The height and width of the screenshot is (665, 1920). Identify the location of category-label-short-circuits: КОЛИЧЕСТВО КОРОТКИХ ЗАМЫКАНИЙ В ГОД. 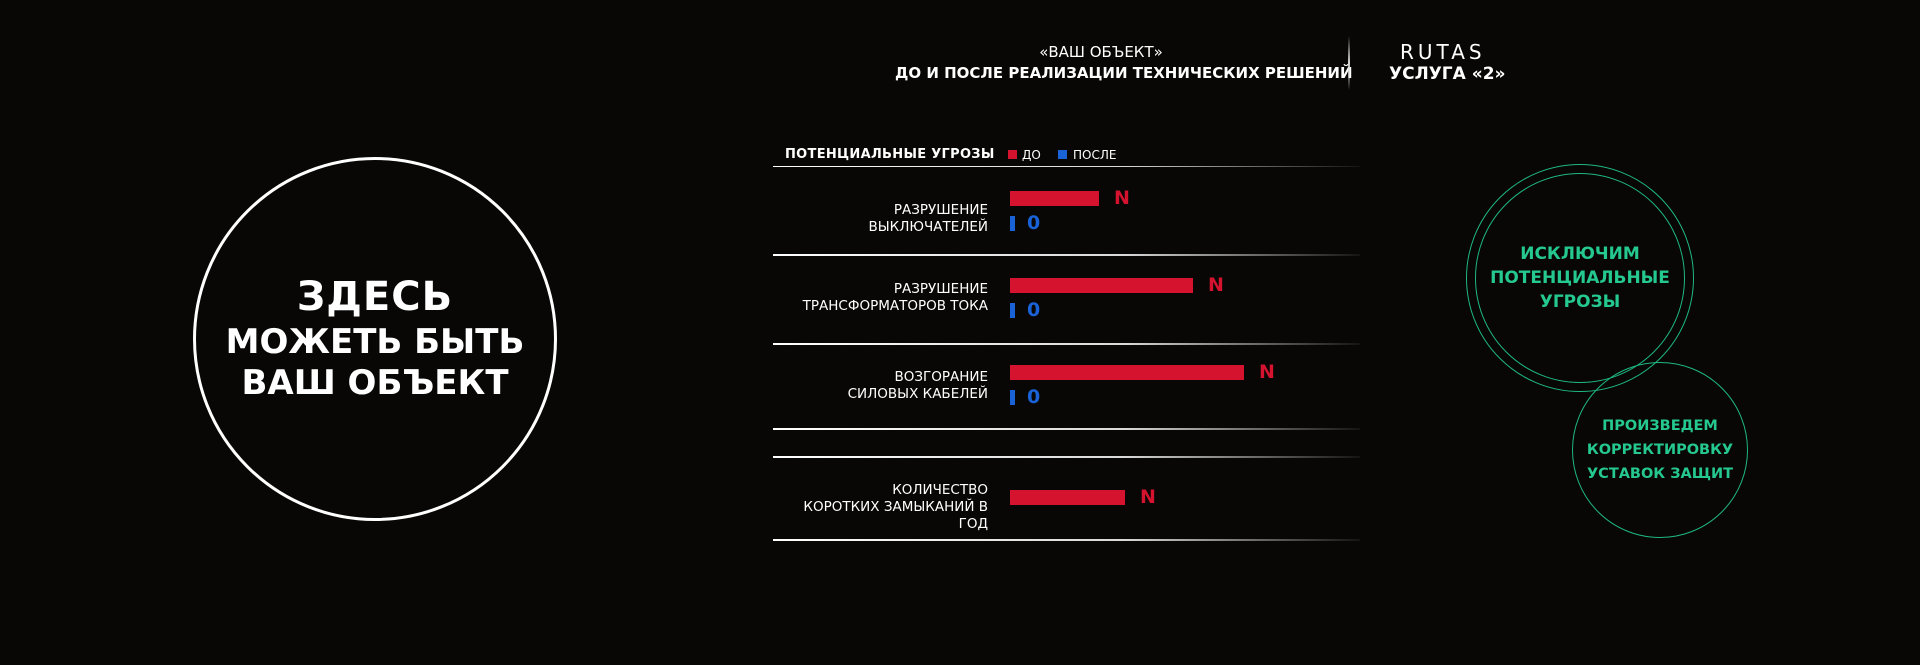
(880, 507).